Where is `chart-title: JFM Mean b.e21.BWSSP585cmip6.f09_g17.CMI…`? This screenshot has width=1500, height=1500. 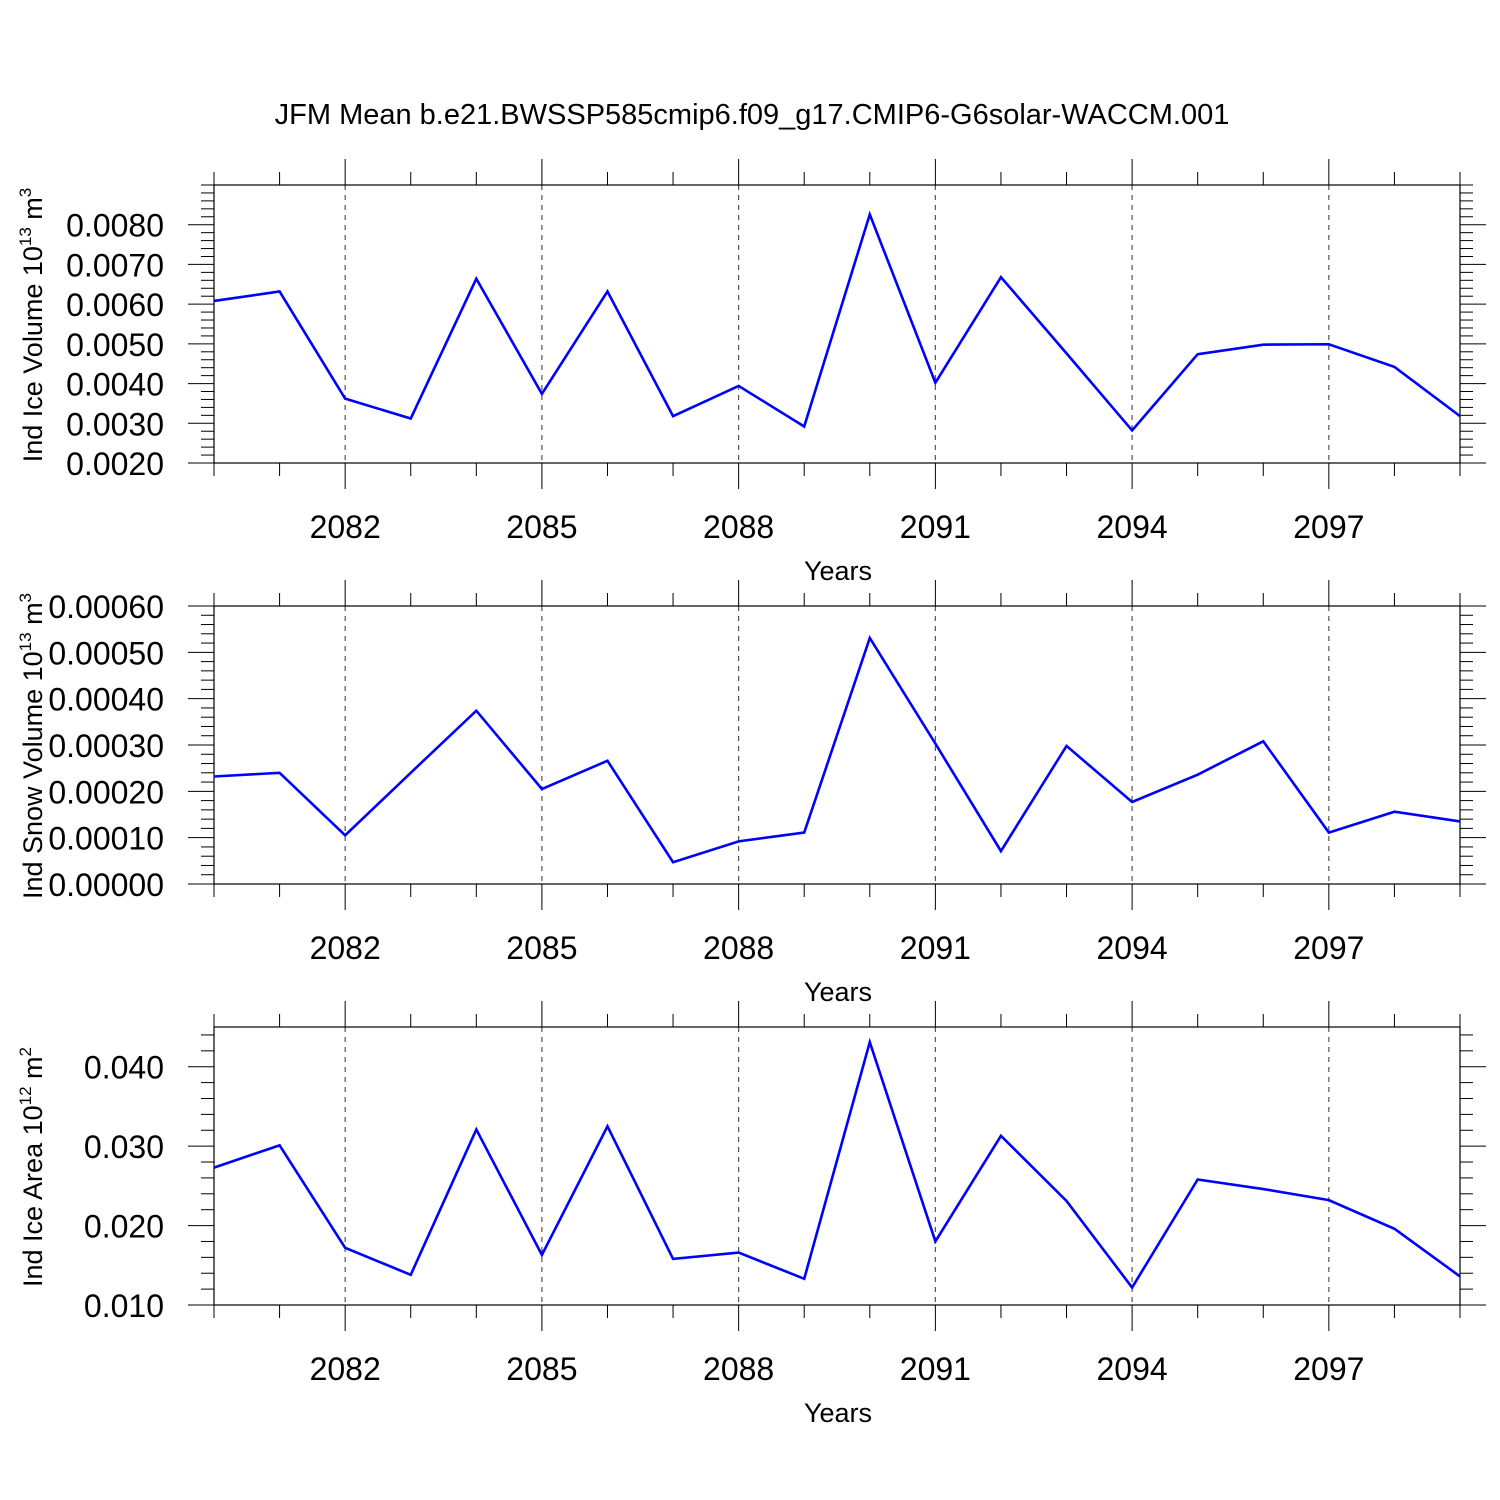
chart-title: JFM Mean b.e21.BWSSP585cmip6.f09_g17.CMI… is located at coordinates (752, 115).